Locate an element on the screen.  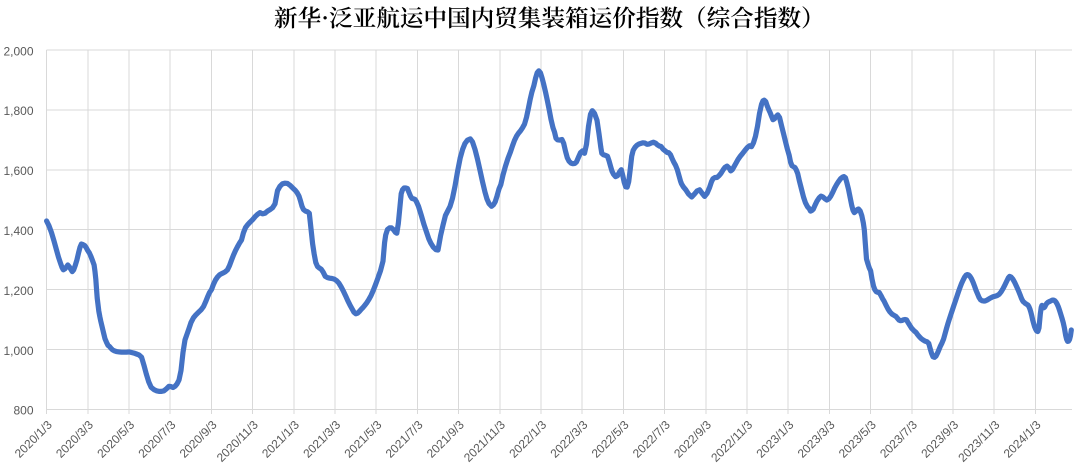
svg-text: 800 is located at coordinates (23, 411).